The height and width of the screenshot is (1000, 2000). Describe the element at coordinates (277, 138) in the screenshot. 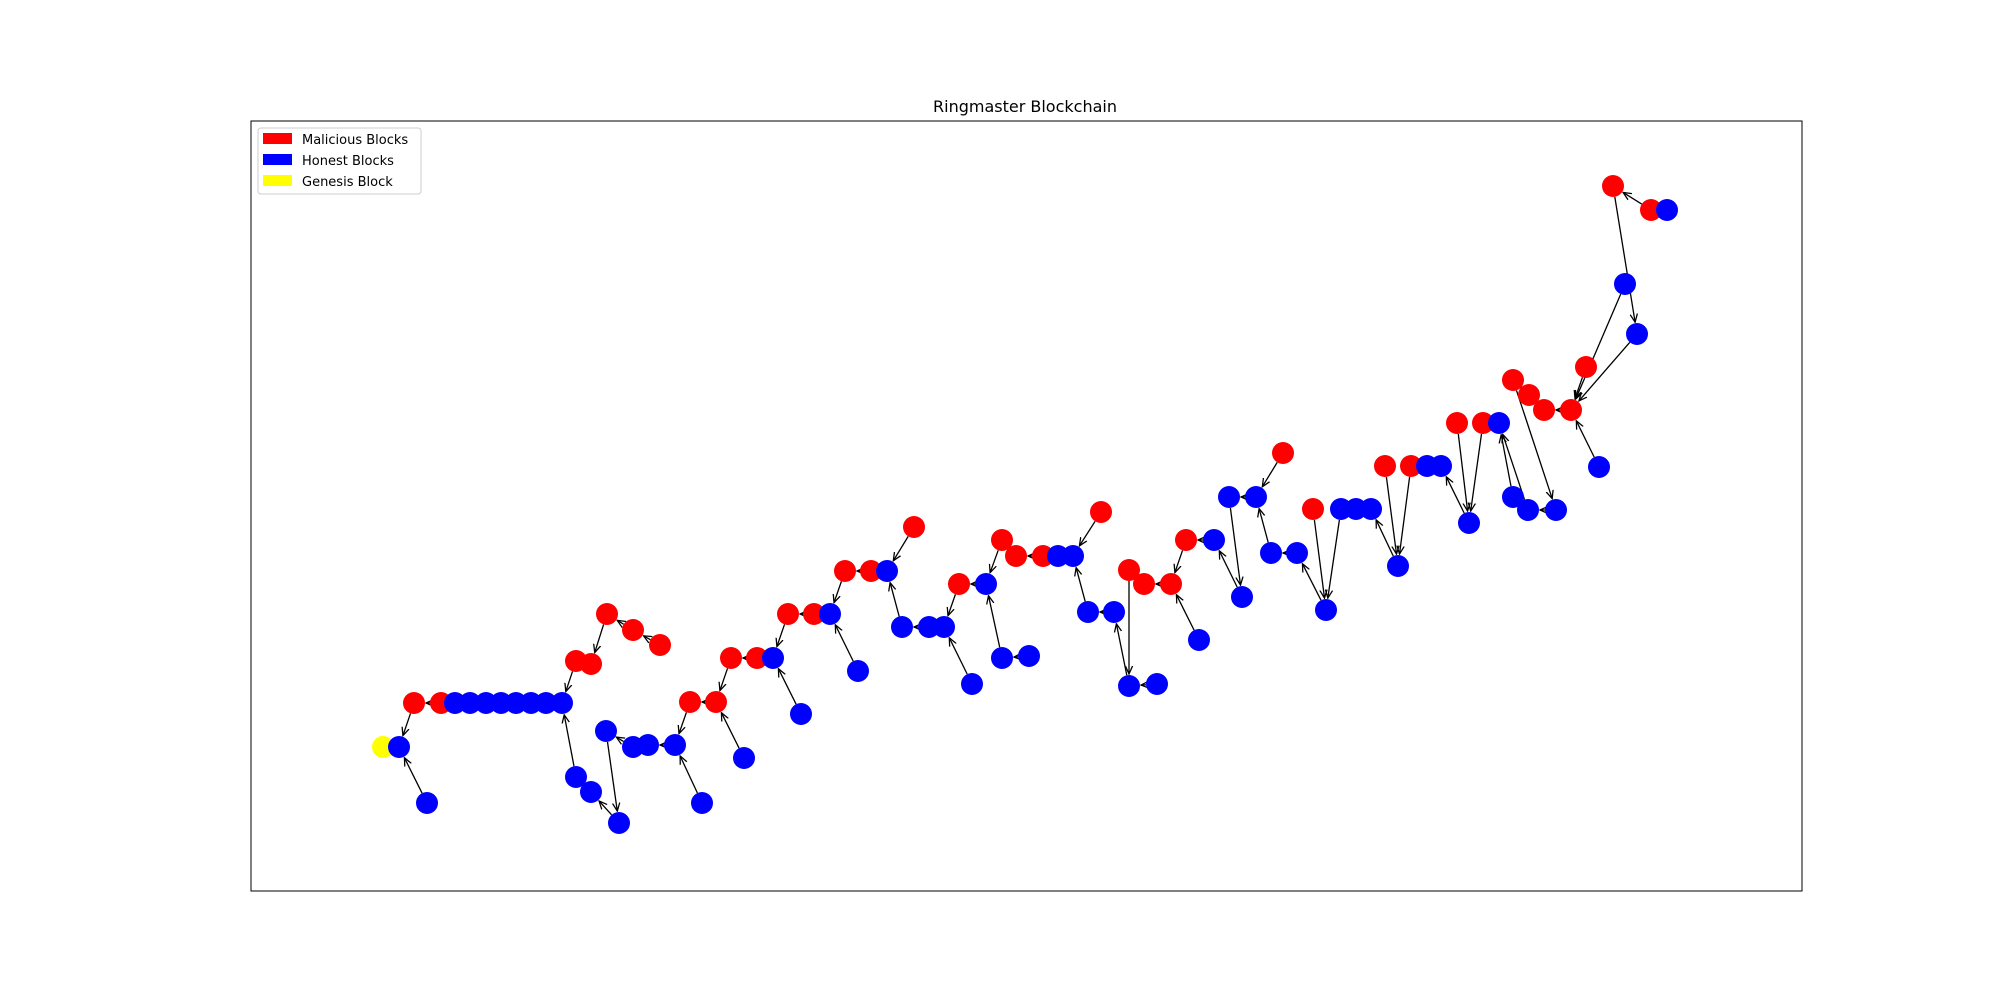

I see `legend-swatch-malicious` at that location.